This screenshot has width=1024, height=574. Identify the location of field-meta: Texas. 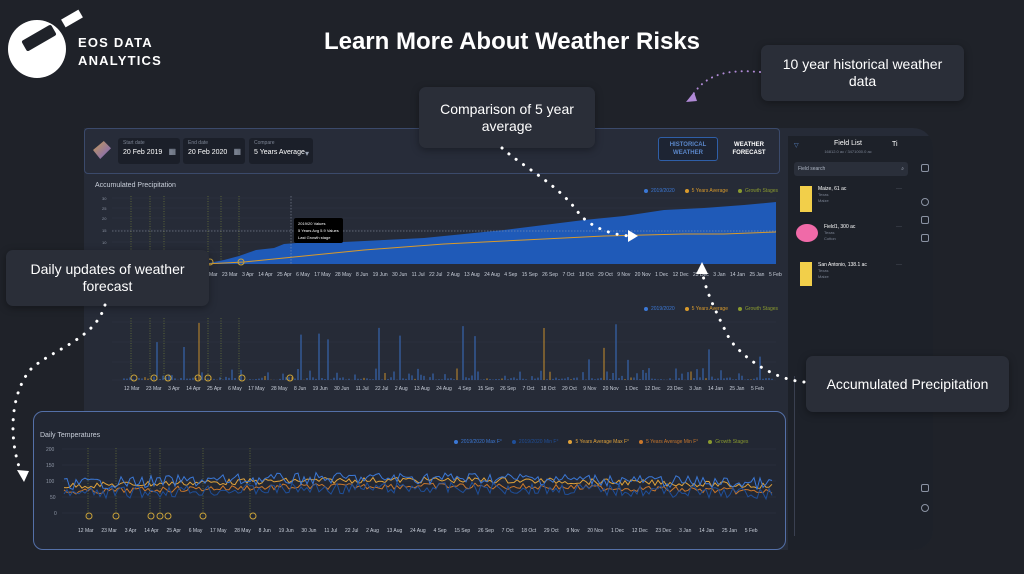
(829, 232).